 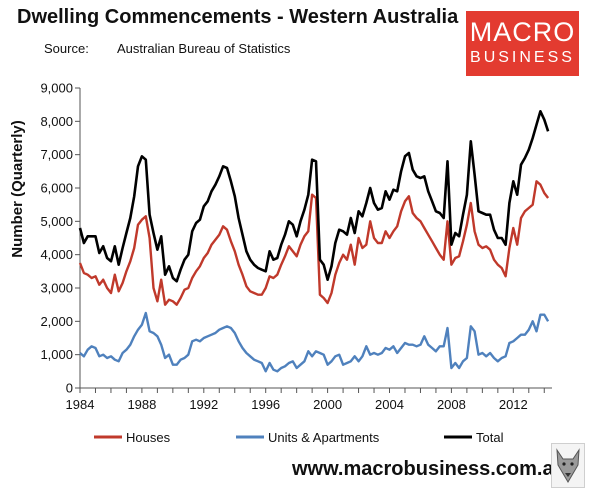 I want to click on x-tick-label: 1992, so click(x=203, y=404).